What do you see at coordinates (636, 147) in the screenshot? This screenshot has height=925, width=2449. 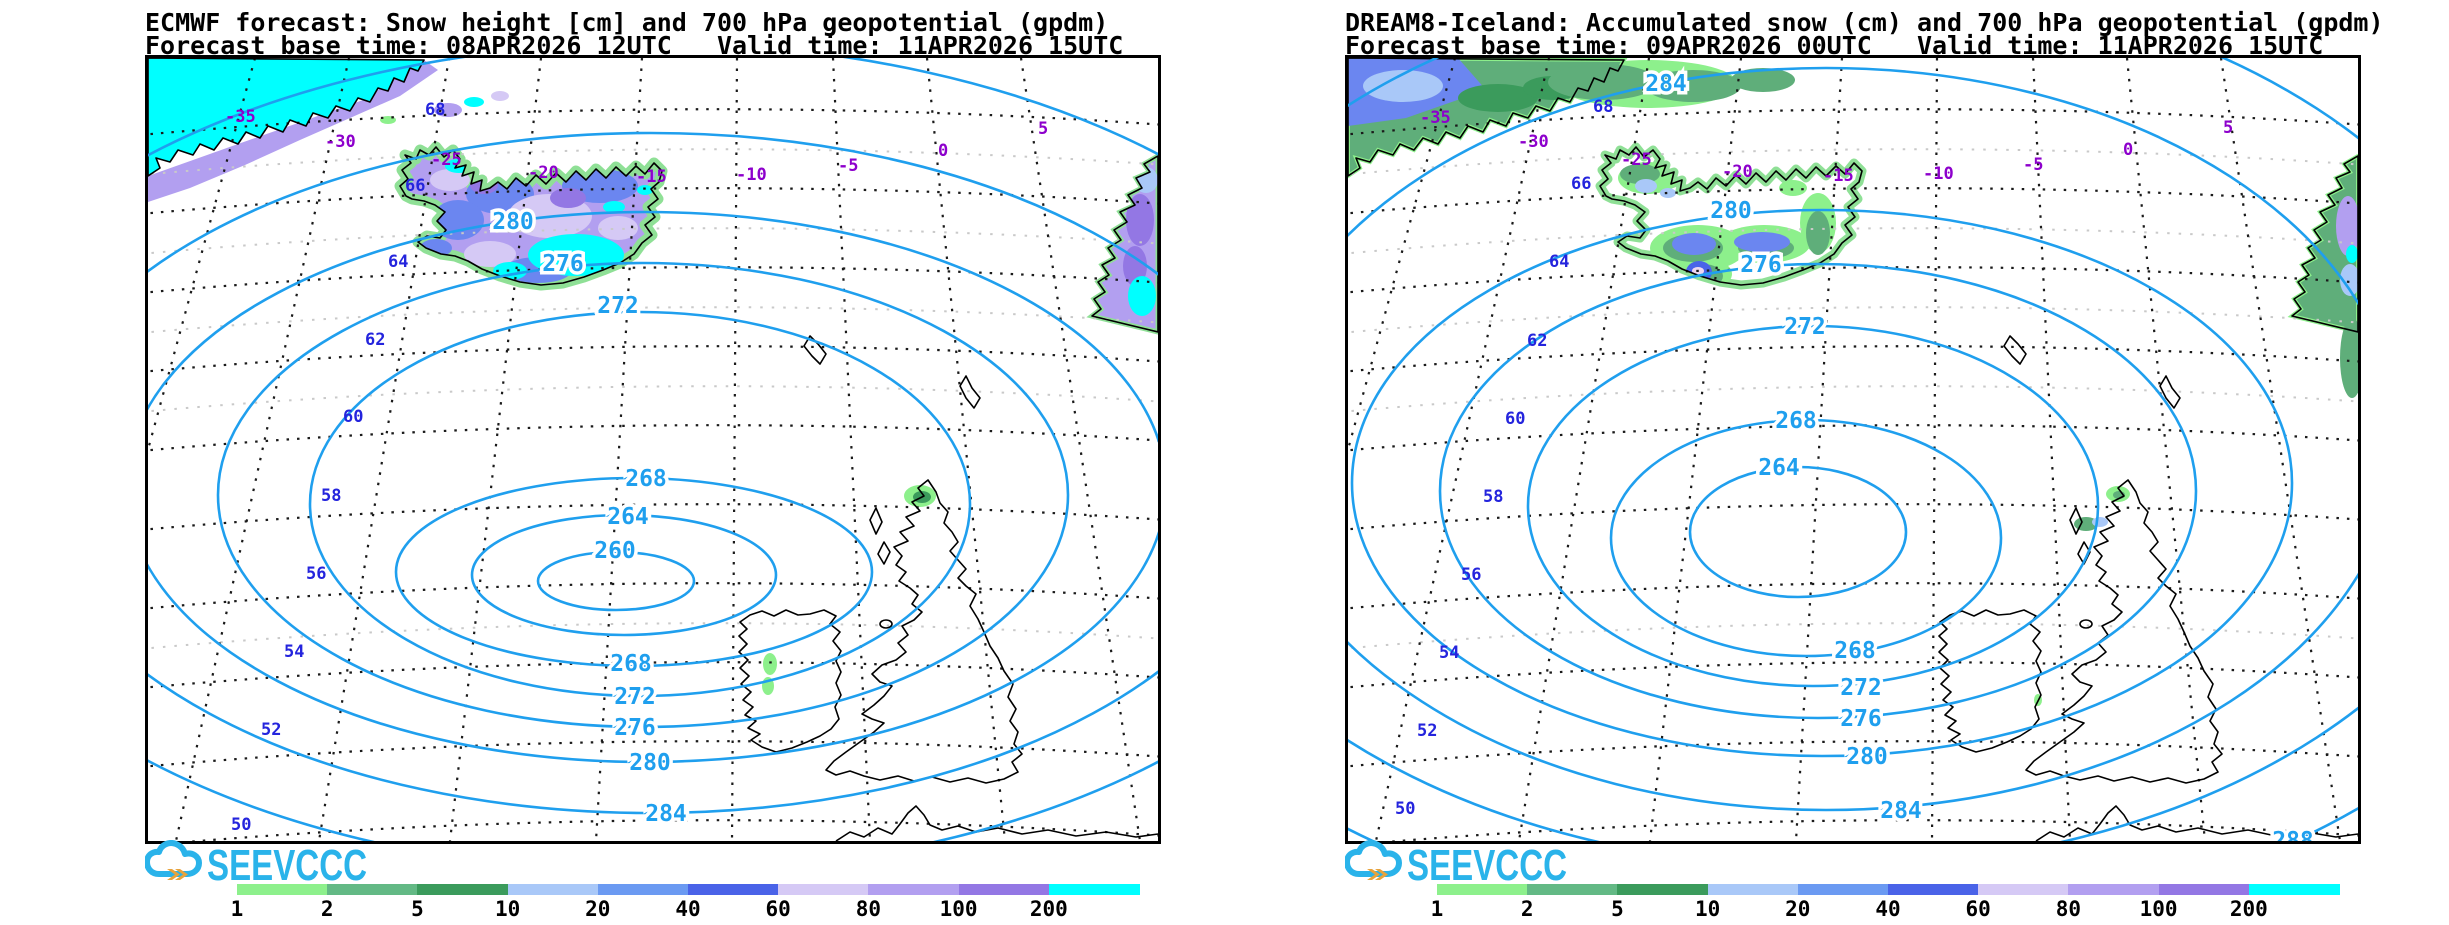 I see `left-longitude-labels: -35 -30 -25 -20 -15 -10 -5 0 5` at bounding box center [636, 147].